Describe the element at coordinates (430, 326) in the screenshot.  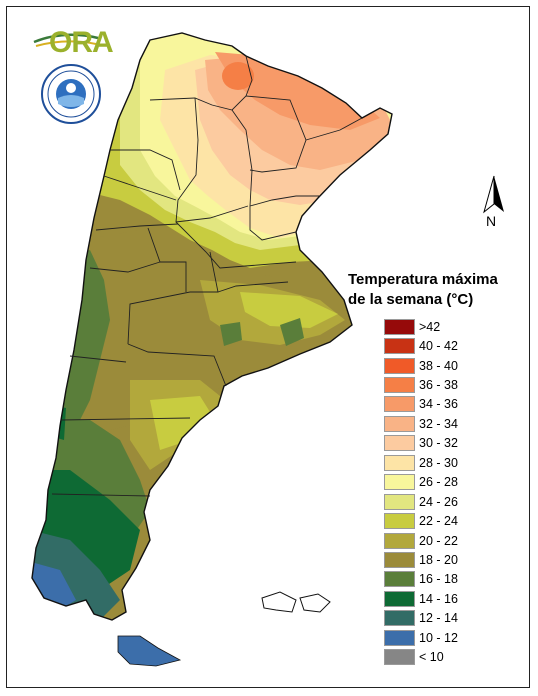
I see `legend-label: >42` at that location.